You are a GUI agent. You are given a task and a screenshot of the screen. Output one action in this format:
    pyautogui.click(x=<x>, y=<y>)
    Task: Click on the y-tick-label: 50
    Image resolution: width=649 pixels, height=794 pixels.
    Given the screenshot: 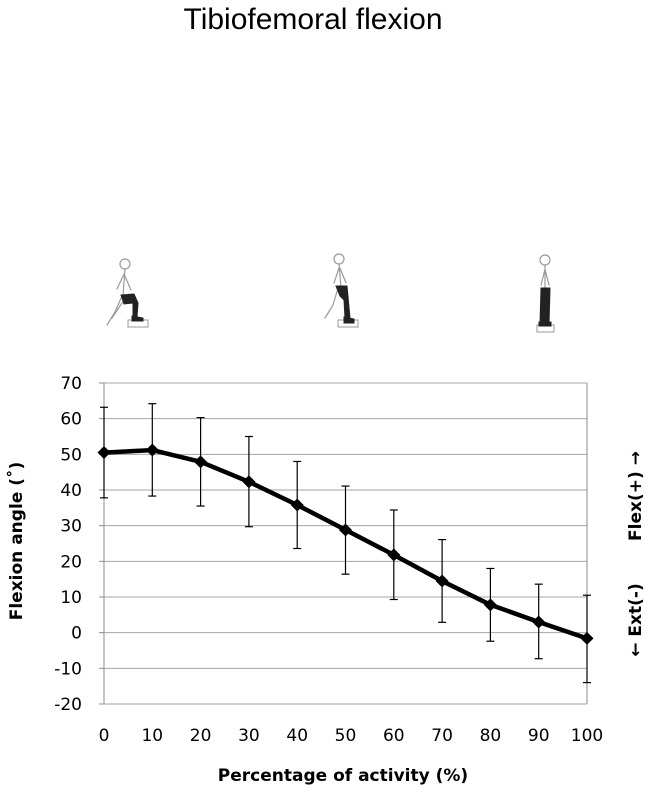 What is the action you would take?
    pyautogui.click(x=71, y=455)
    